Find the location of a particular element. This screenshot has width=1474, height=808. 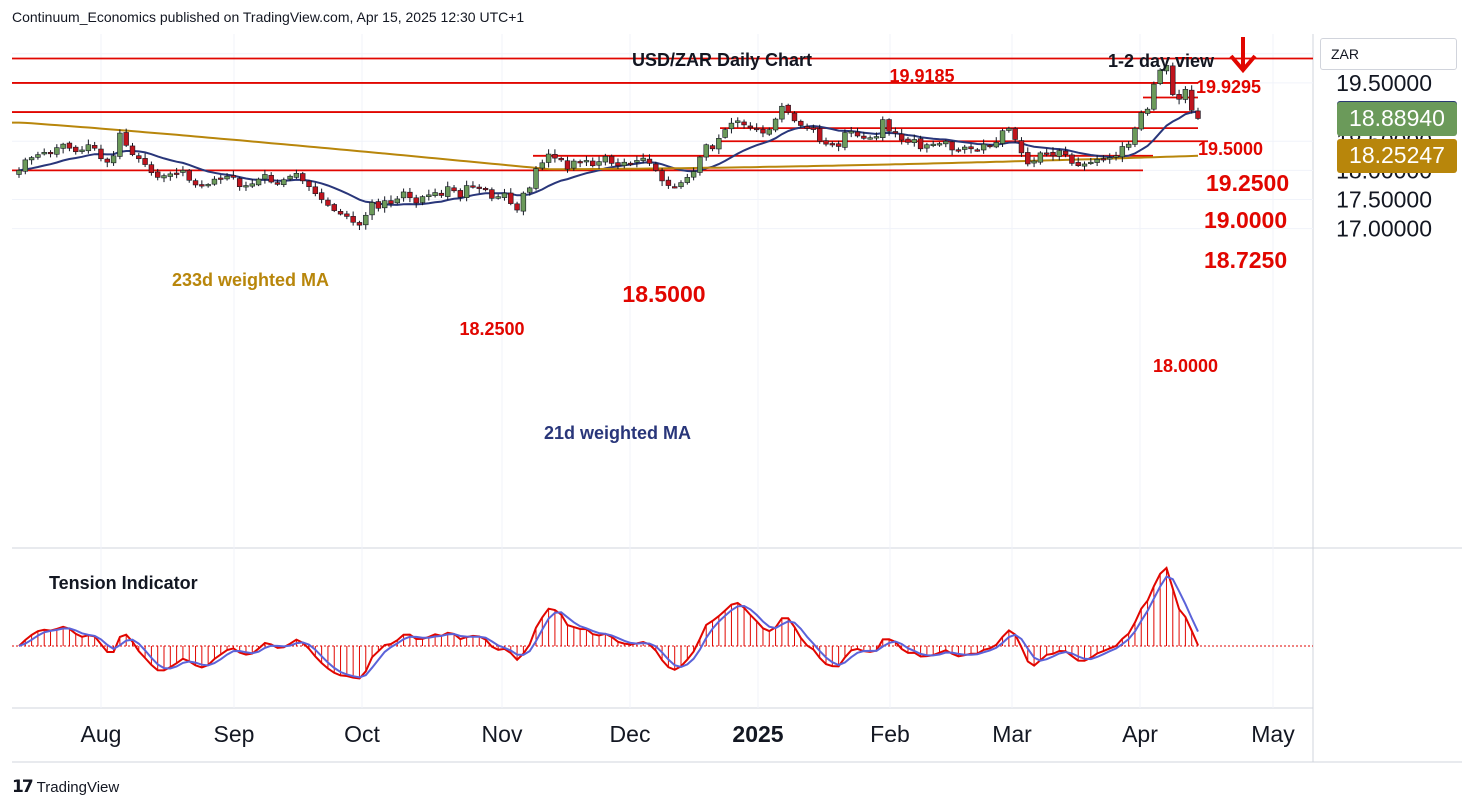

tradingview-logo: 17 TradingView is located at coordinates (65, 787).